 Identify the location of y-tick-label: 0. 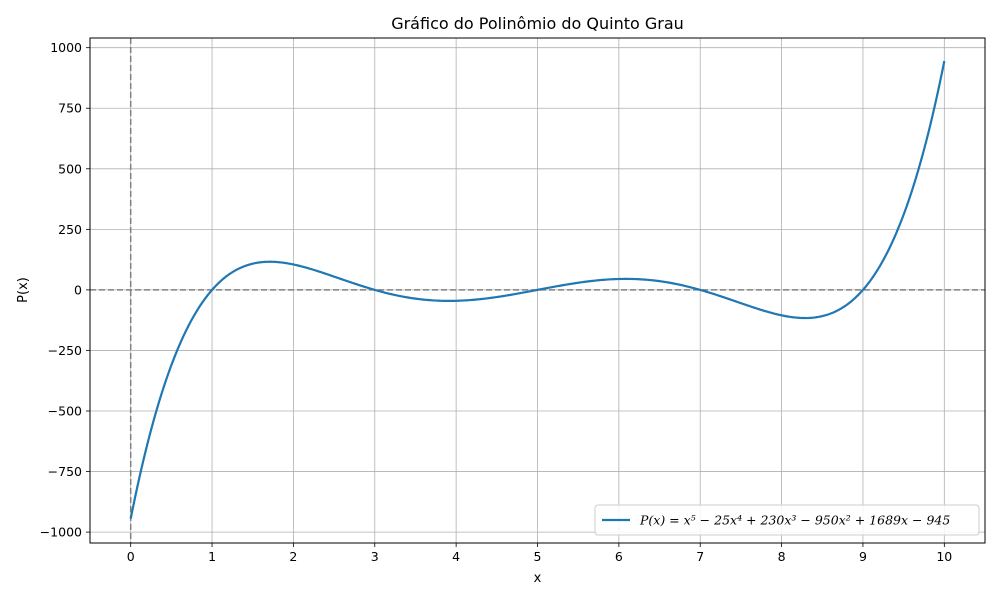
(78, 289).